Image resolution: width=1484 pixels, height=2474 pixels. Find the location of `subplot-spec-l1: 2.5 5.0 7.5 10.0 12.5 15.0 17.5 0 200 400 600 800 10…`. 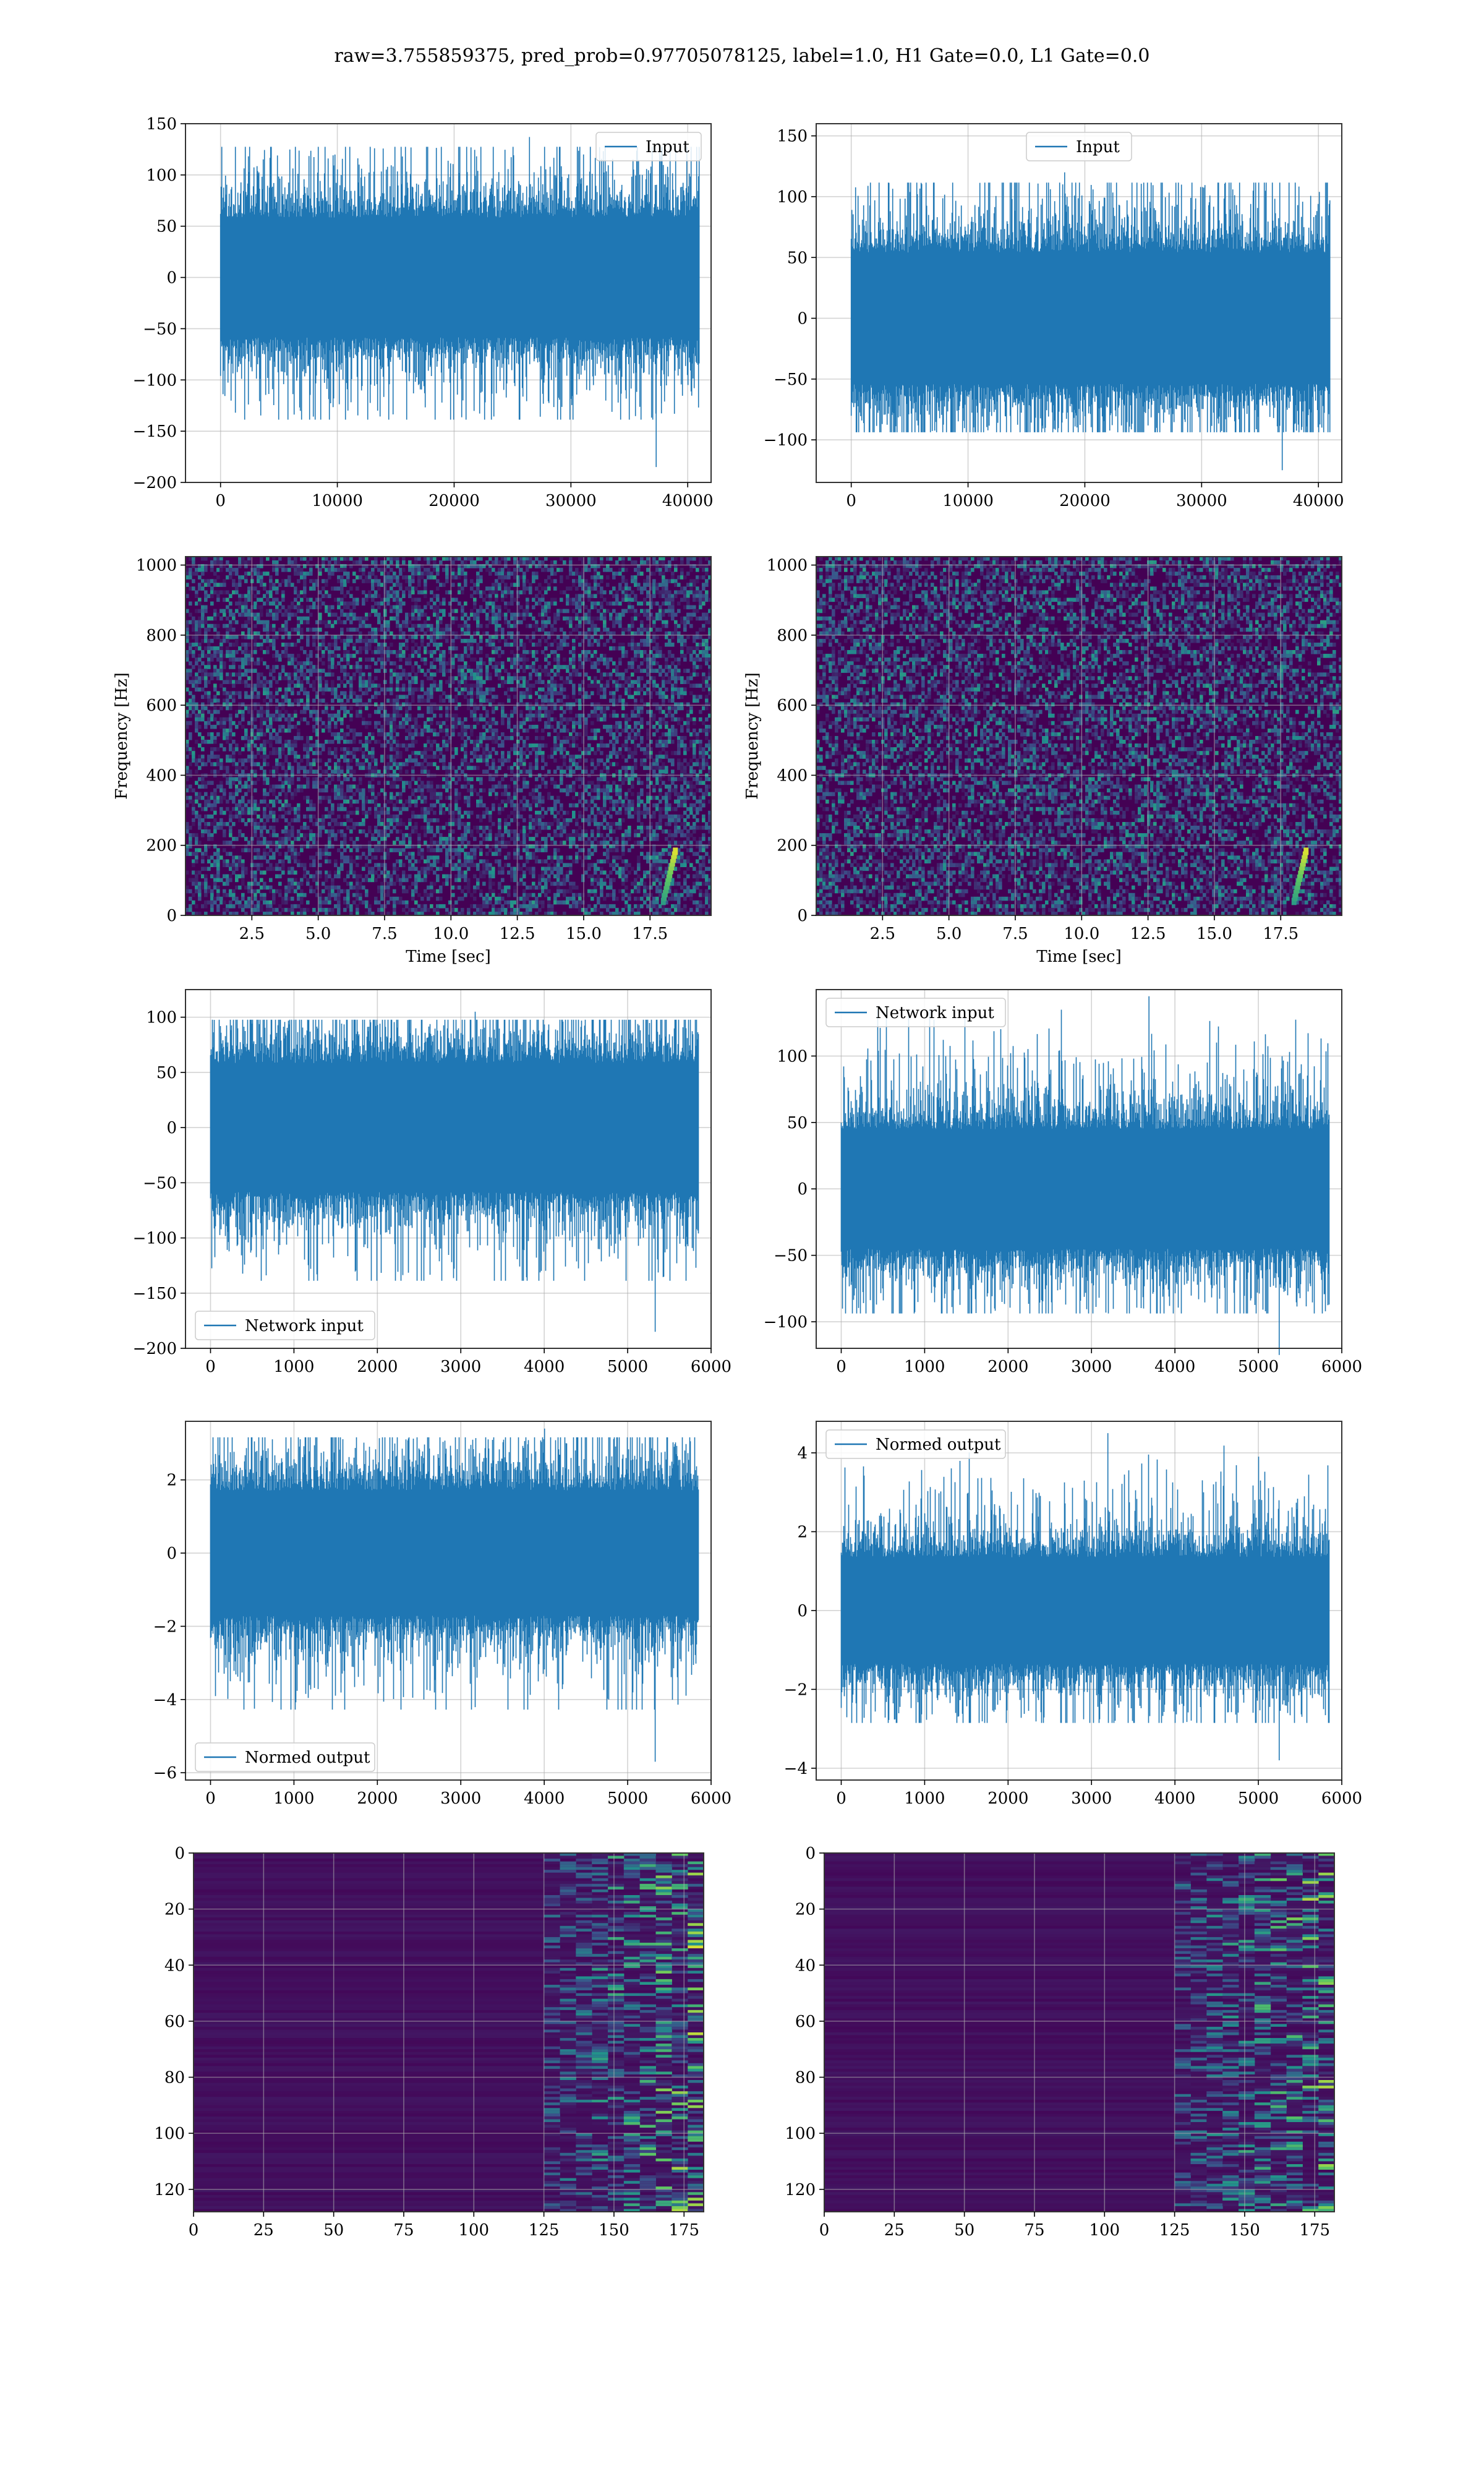

subplot-spec-l1: 2.5 5.0 7.5 10.0 12.5 15.0 17.5 0 200 400 600 800 10… is located at coordinates (1042, 761).